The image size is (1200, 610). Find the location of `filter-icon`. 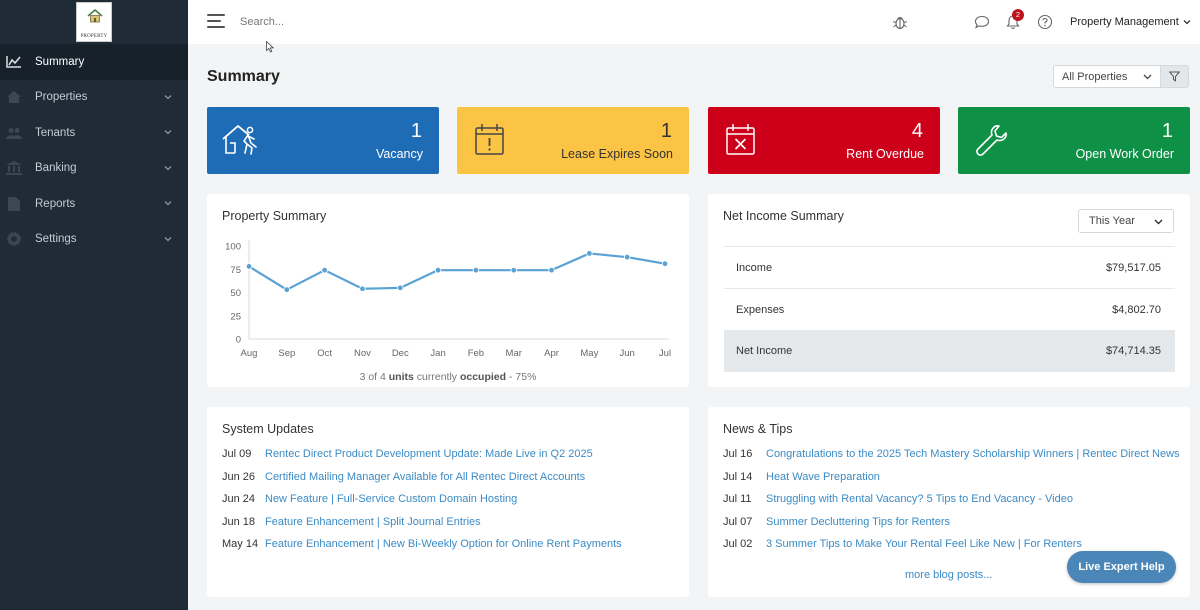

filter-icon is located at coordinates (1174, 76).